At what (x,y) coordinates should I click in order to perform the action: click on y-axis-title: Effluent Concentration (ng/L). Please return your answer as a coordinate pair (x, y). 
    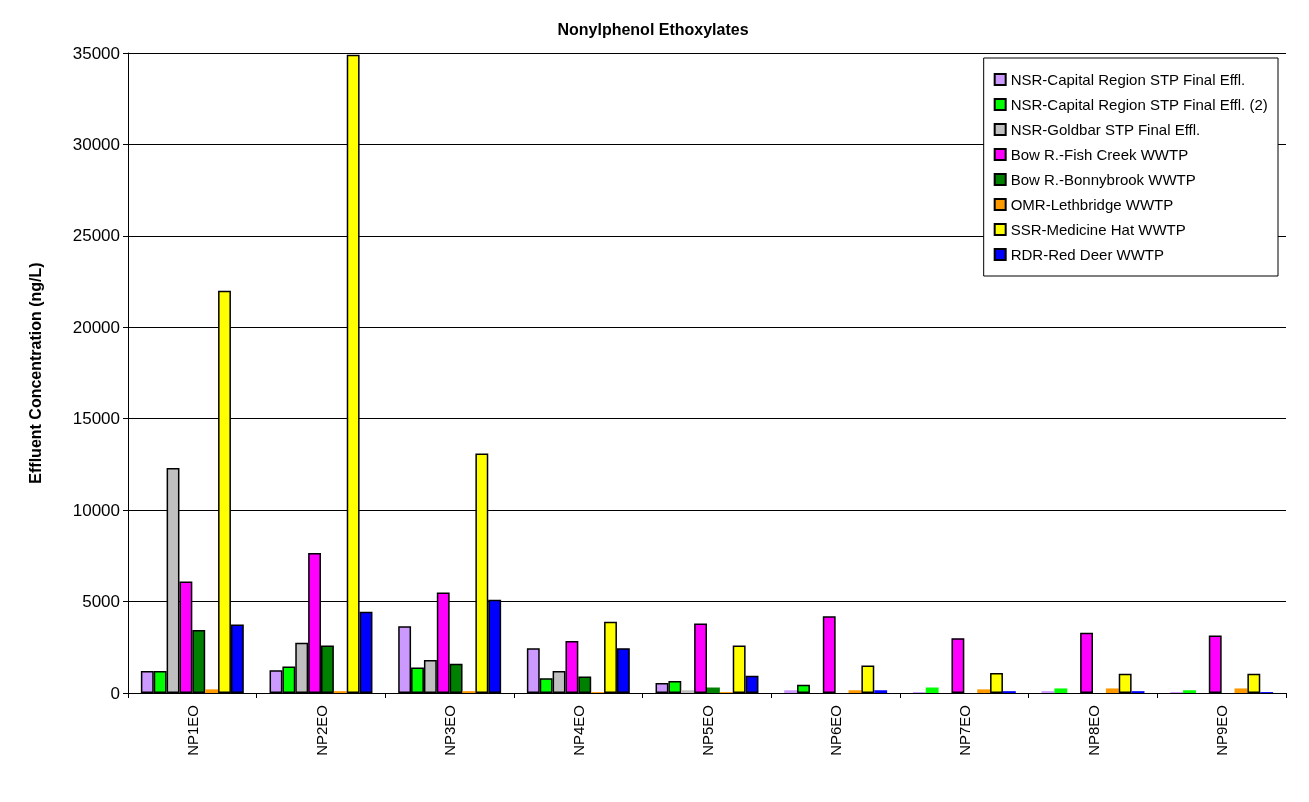
    Looking at the image, I should click on (35, 373).